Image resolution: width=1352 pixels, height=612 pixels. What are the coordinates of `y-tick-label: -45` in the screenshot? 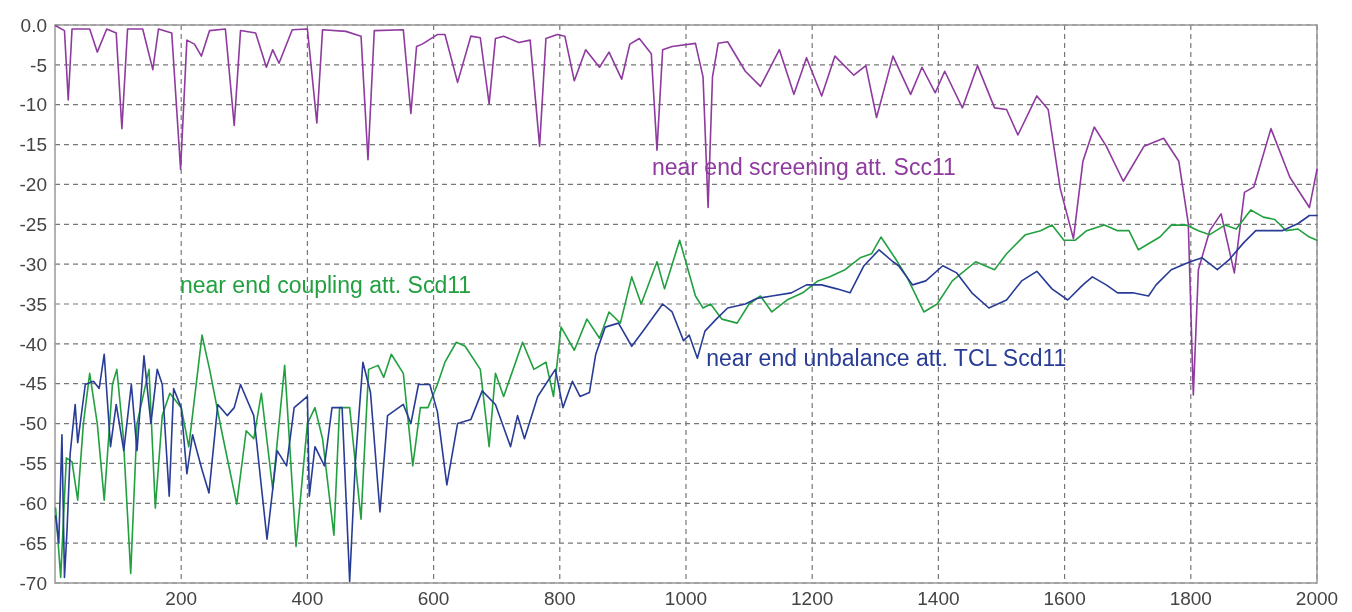 It's located at (33, 384).